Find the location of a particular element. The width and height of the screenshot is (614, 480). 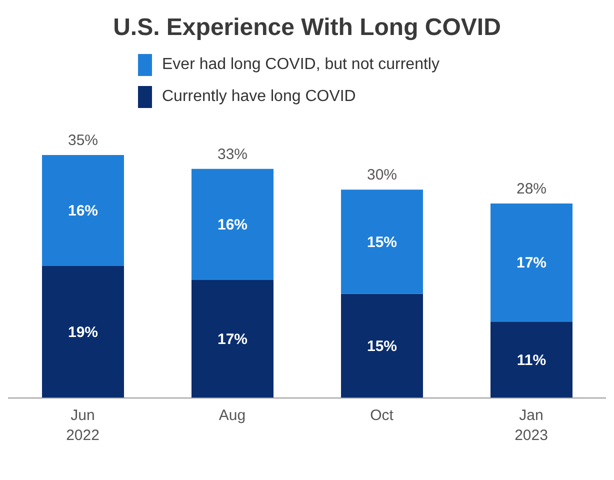

x-tick-label: Oct is located at coordinates (382, 415).